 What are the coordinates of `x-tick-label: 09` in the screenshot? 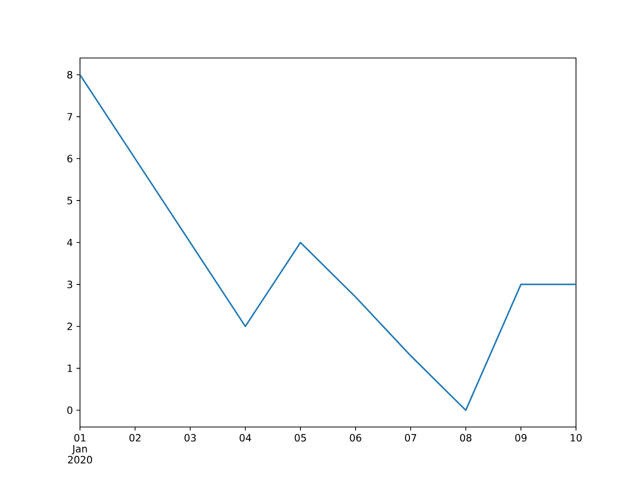 It's located at (521, 438).